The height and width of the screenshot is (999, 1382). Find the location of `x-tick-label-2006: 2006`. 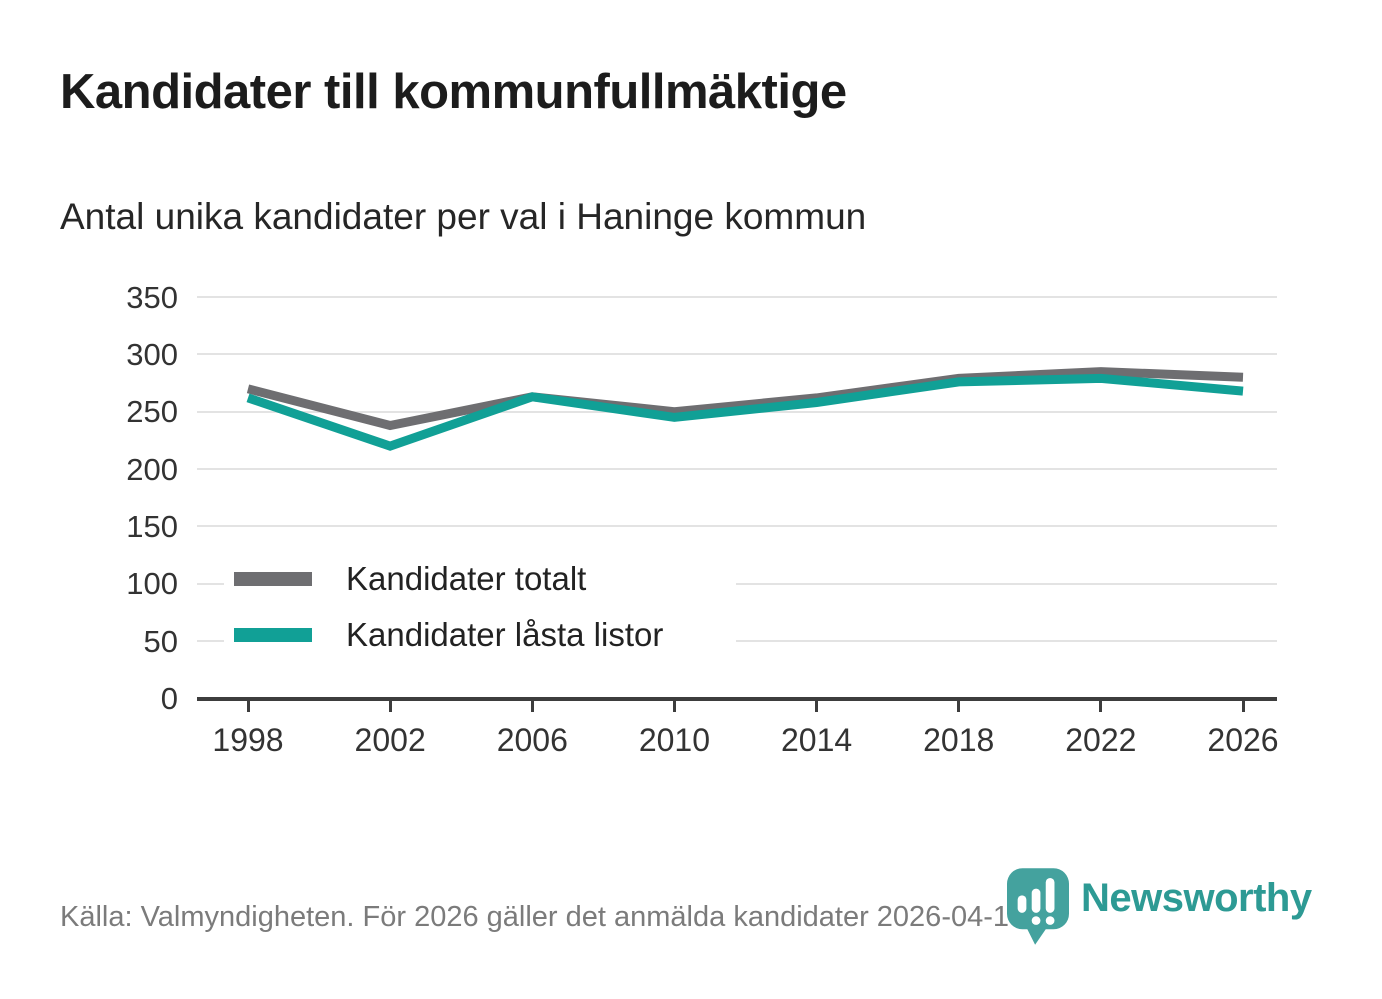

x-tick-label-2006: 2006 is located at coordinates (532, 740).